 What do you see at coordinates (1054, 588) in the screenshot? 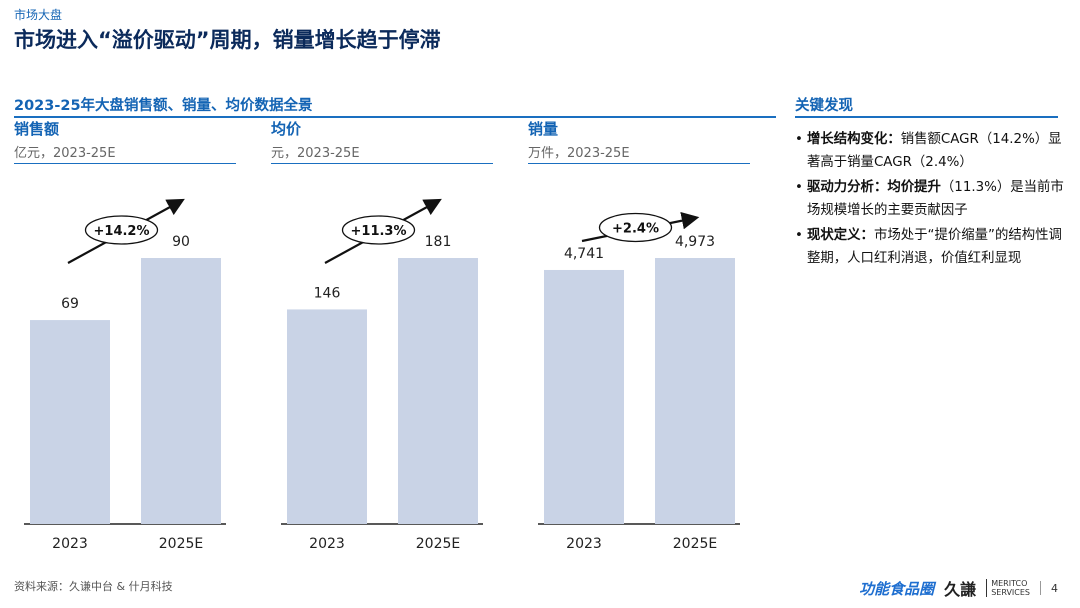
I see `page-number: 4` at bounding box center [1054, 588].